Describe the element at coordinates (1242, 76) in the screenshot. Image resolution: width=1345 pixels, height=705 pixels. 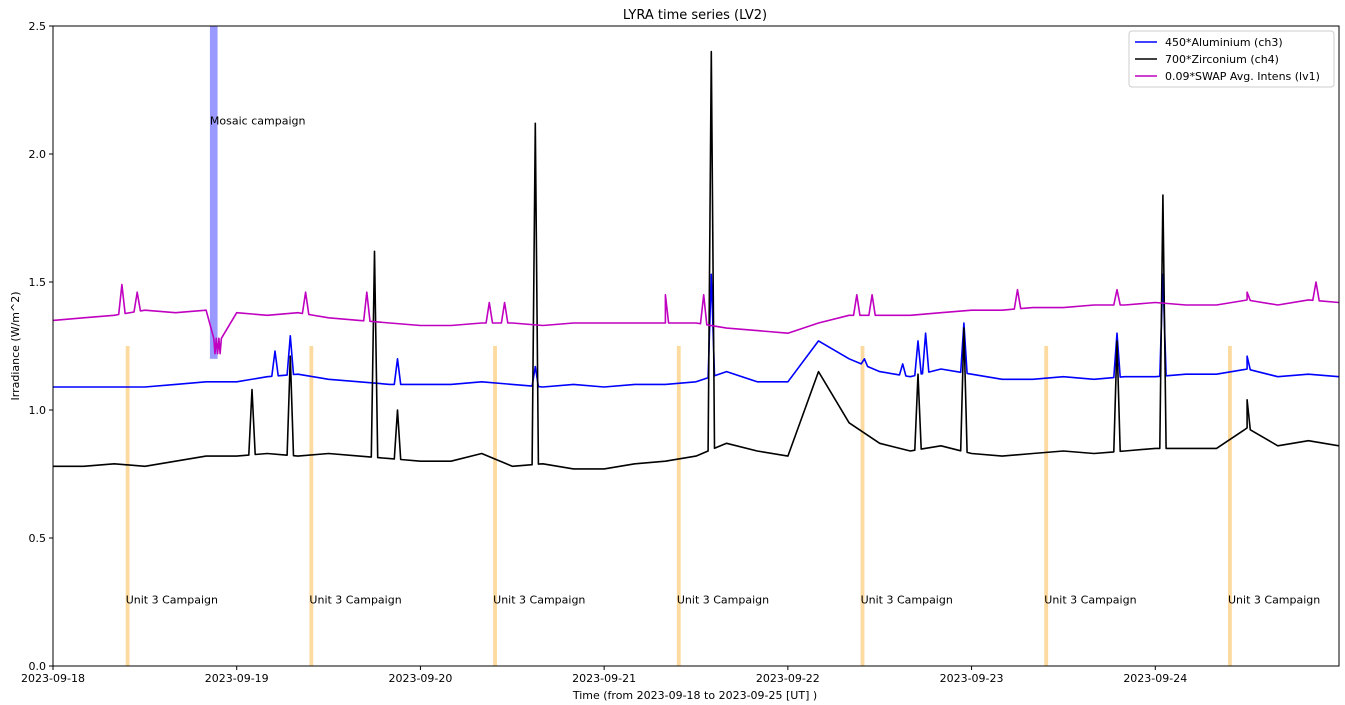
I see `legend-label-2: 0.09*SWAP Avg. Intens (lv1)` at that location.